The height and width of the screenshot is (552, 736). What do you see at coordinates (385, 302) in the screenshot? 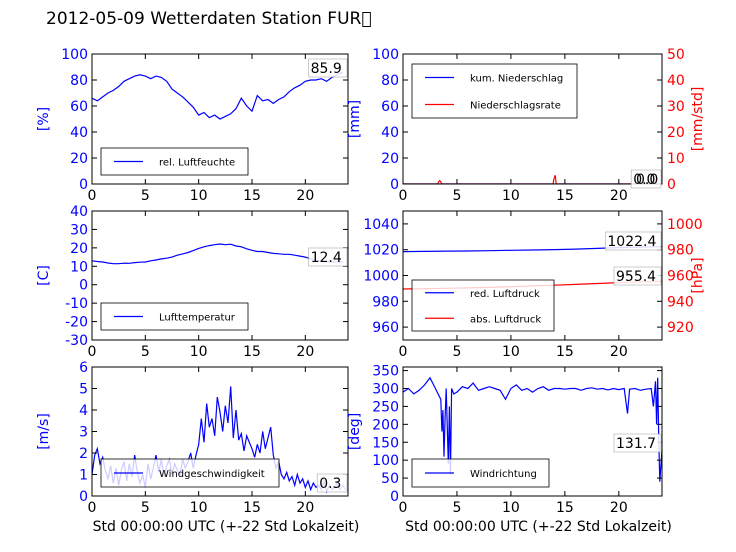
I see `pressure-ytick-label-1: 980` at bounding box center [385, 302].